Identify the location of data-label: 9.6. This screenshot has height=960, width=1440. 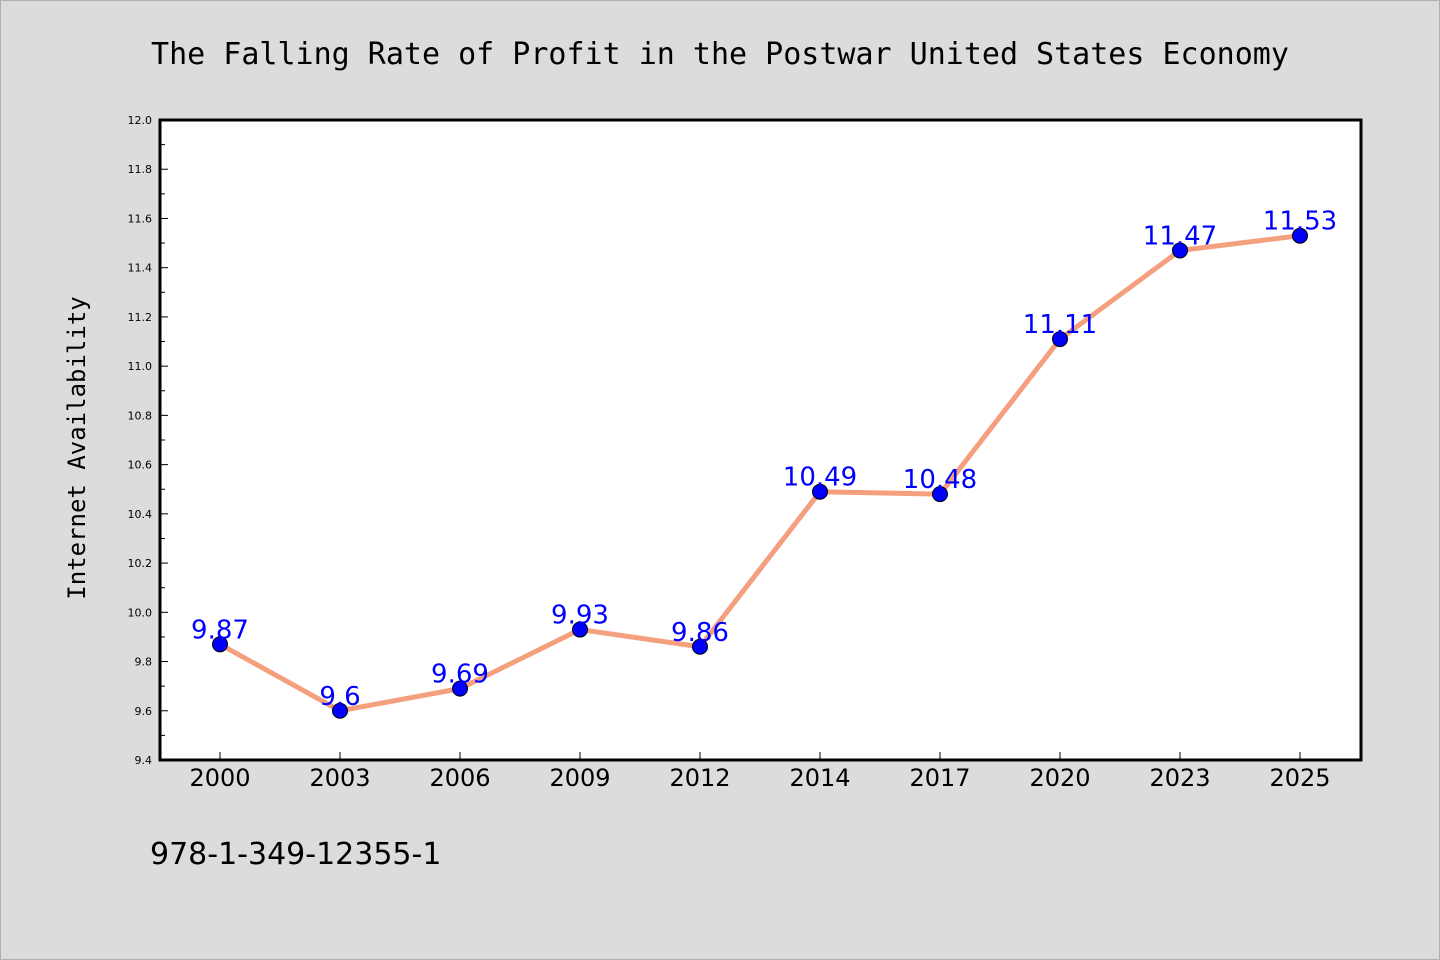
(339, 697).